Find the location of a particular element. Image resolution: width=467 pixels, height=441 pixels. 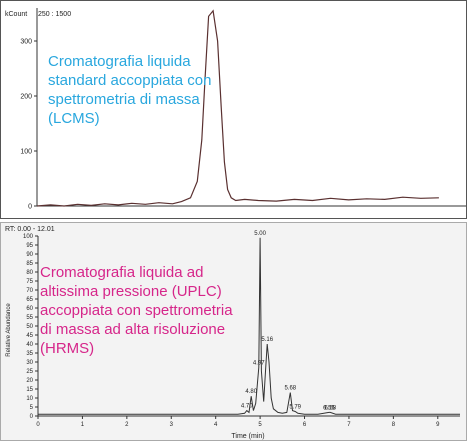

lcms-y-ticks: 0 100 200 300 is located at coordinates (28, 125).